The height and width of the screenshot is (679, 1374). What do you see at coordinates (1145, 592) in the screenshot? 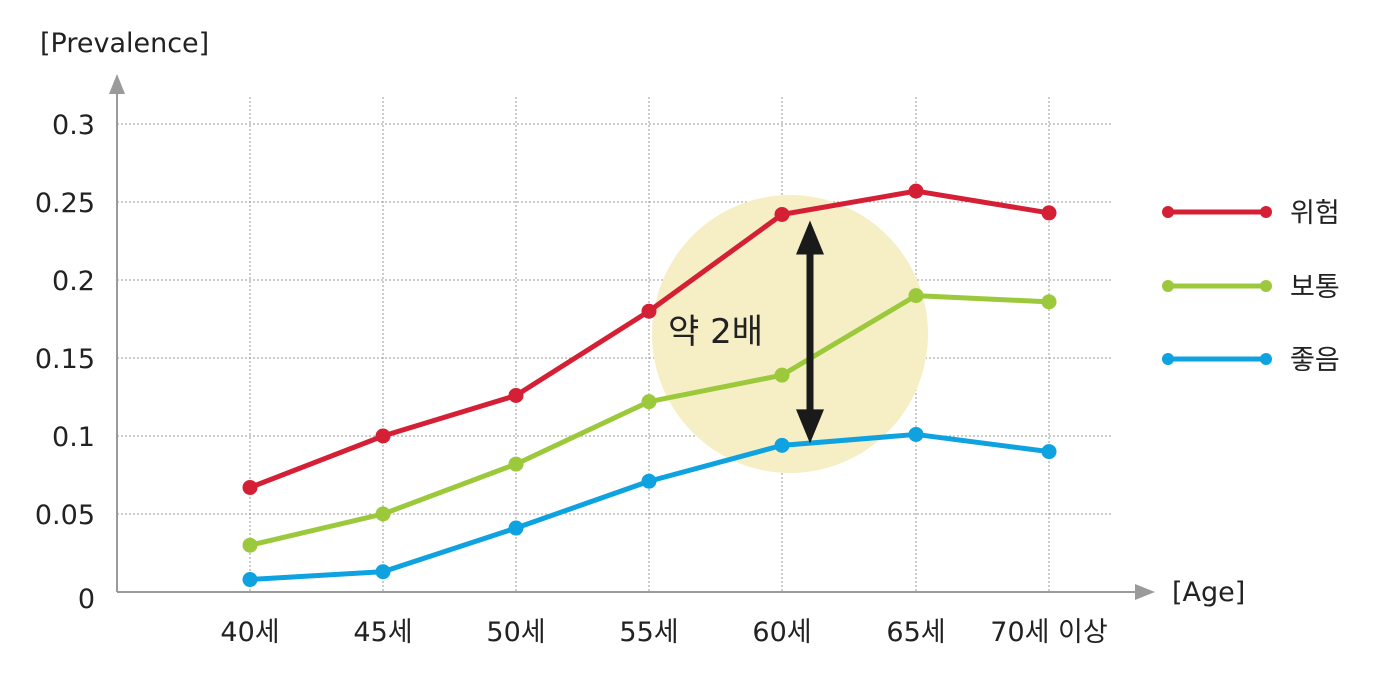
I see `x-axis-arrowhead` at bounding box center [1145, 592].